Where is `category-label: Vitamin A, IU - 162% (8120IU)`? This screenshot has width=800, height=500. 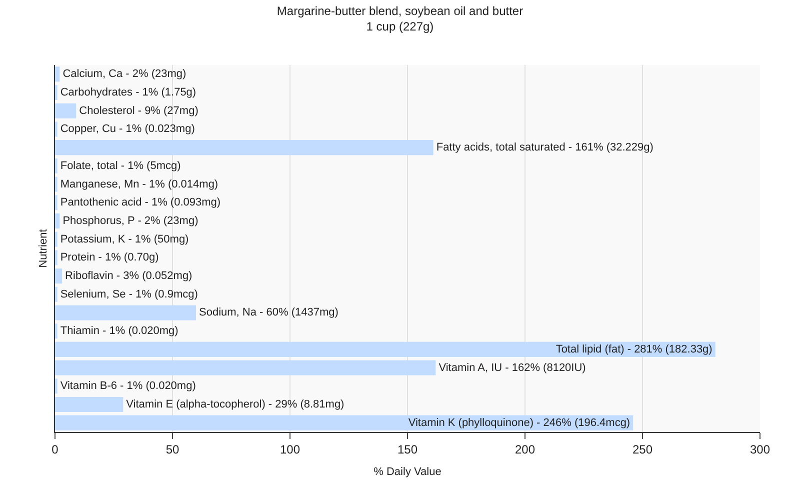 category-label: Vitamin A, IU - 162% (8120IU) is located at coordinates (512, 368).